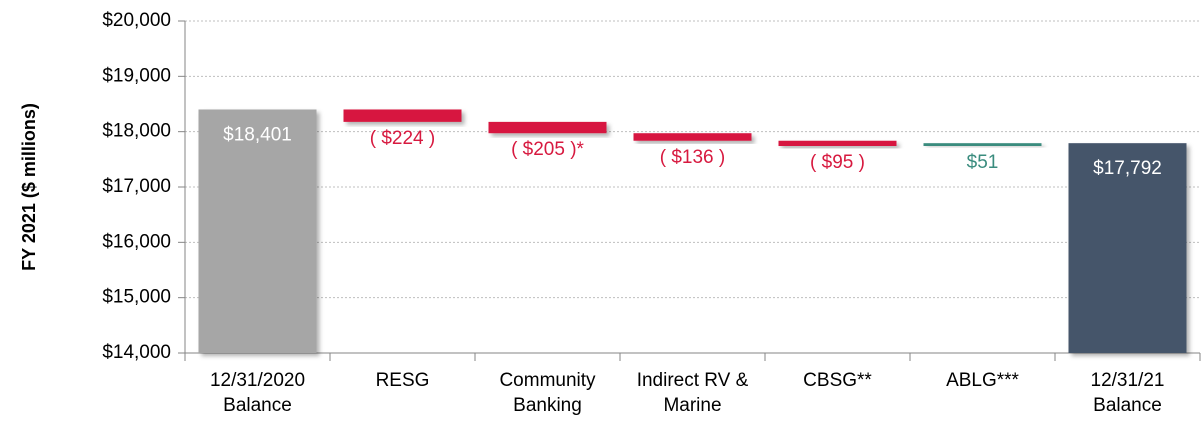 The image size is (1202, 436). What do you see at coordinates (693, 380) in the screenshot?
I see `x-tick-label: Indirect RV &` at bounding box center [693, 380].